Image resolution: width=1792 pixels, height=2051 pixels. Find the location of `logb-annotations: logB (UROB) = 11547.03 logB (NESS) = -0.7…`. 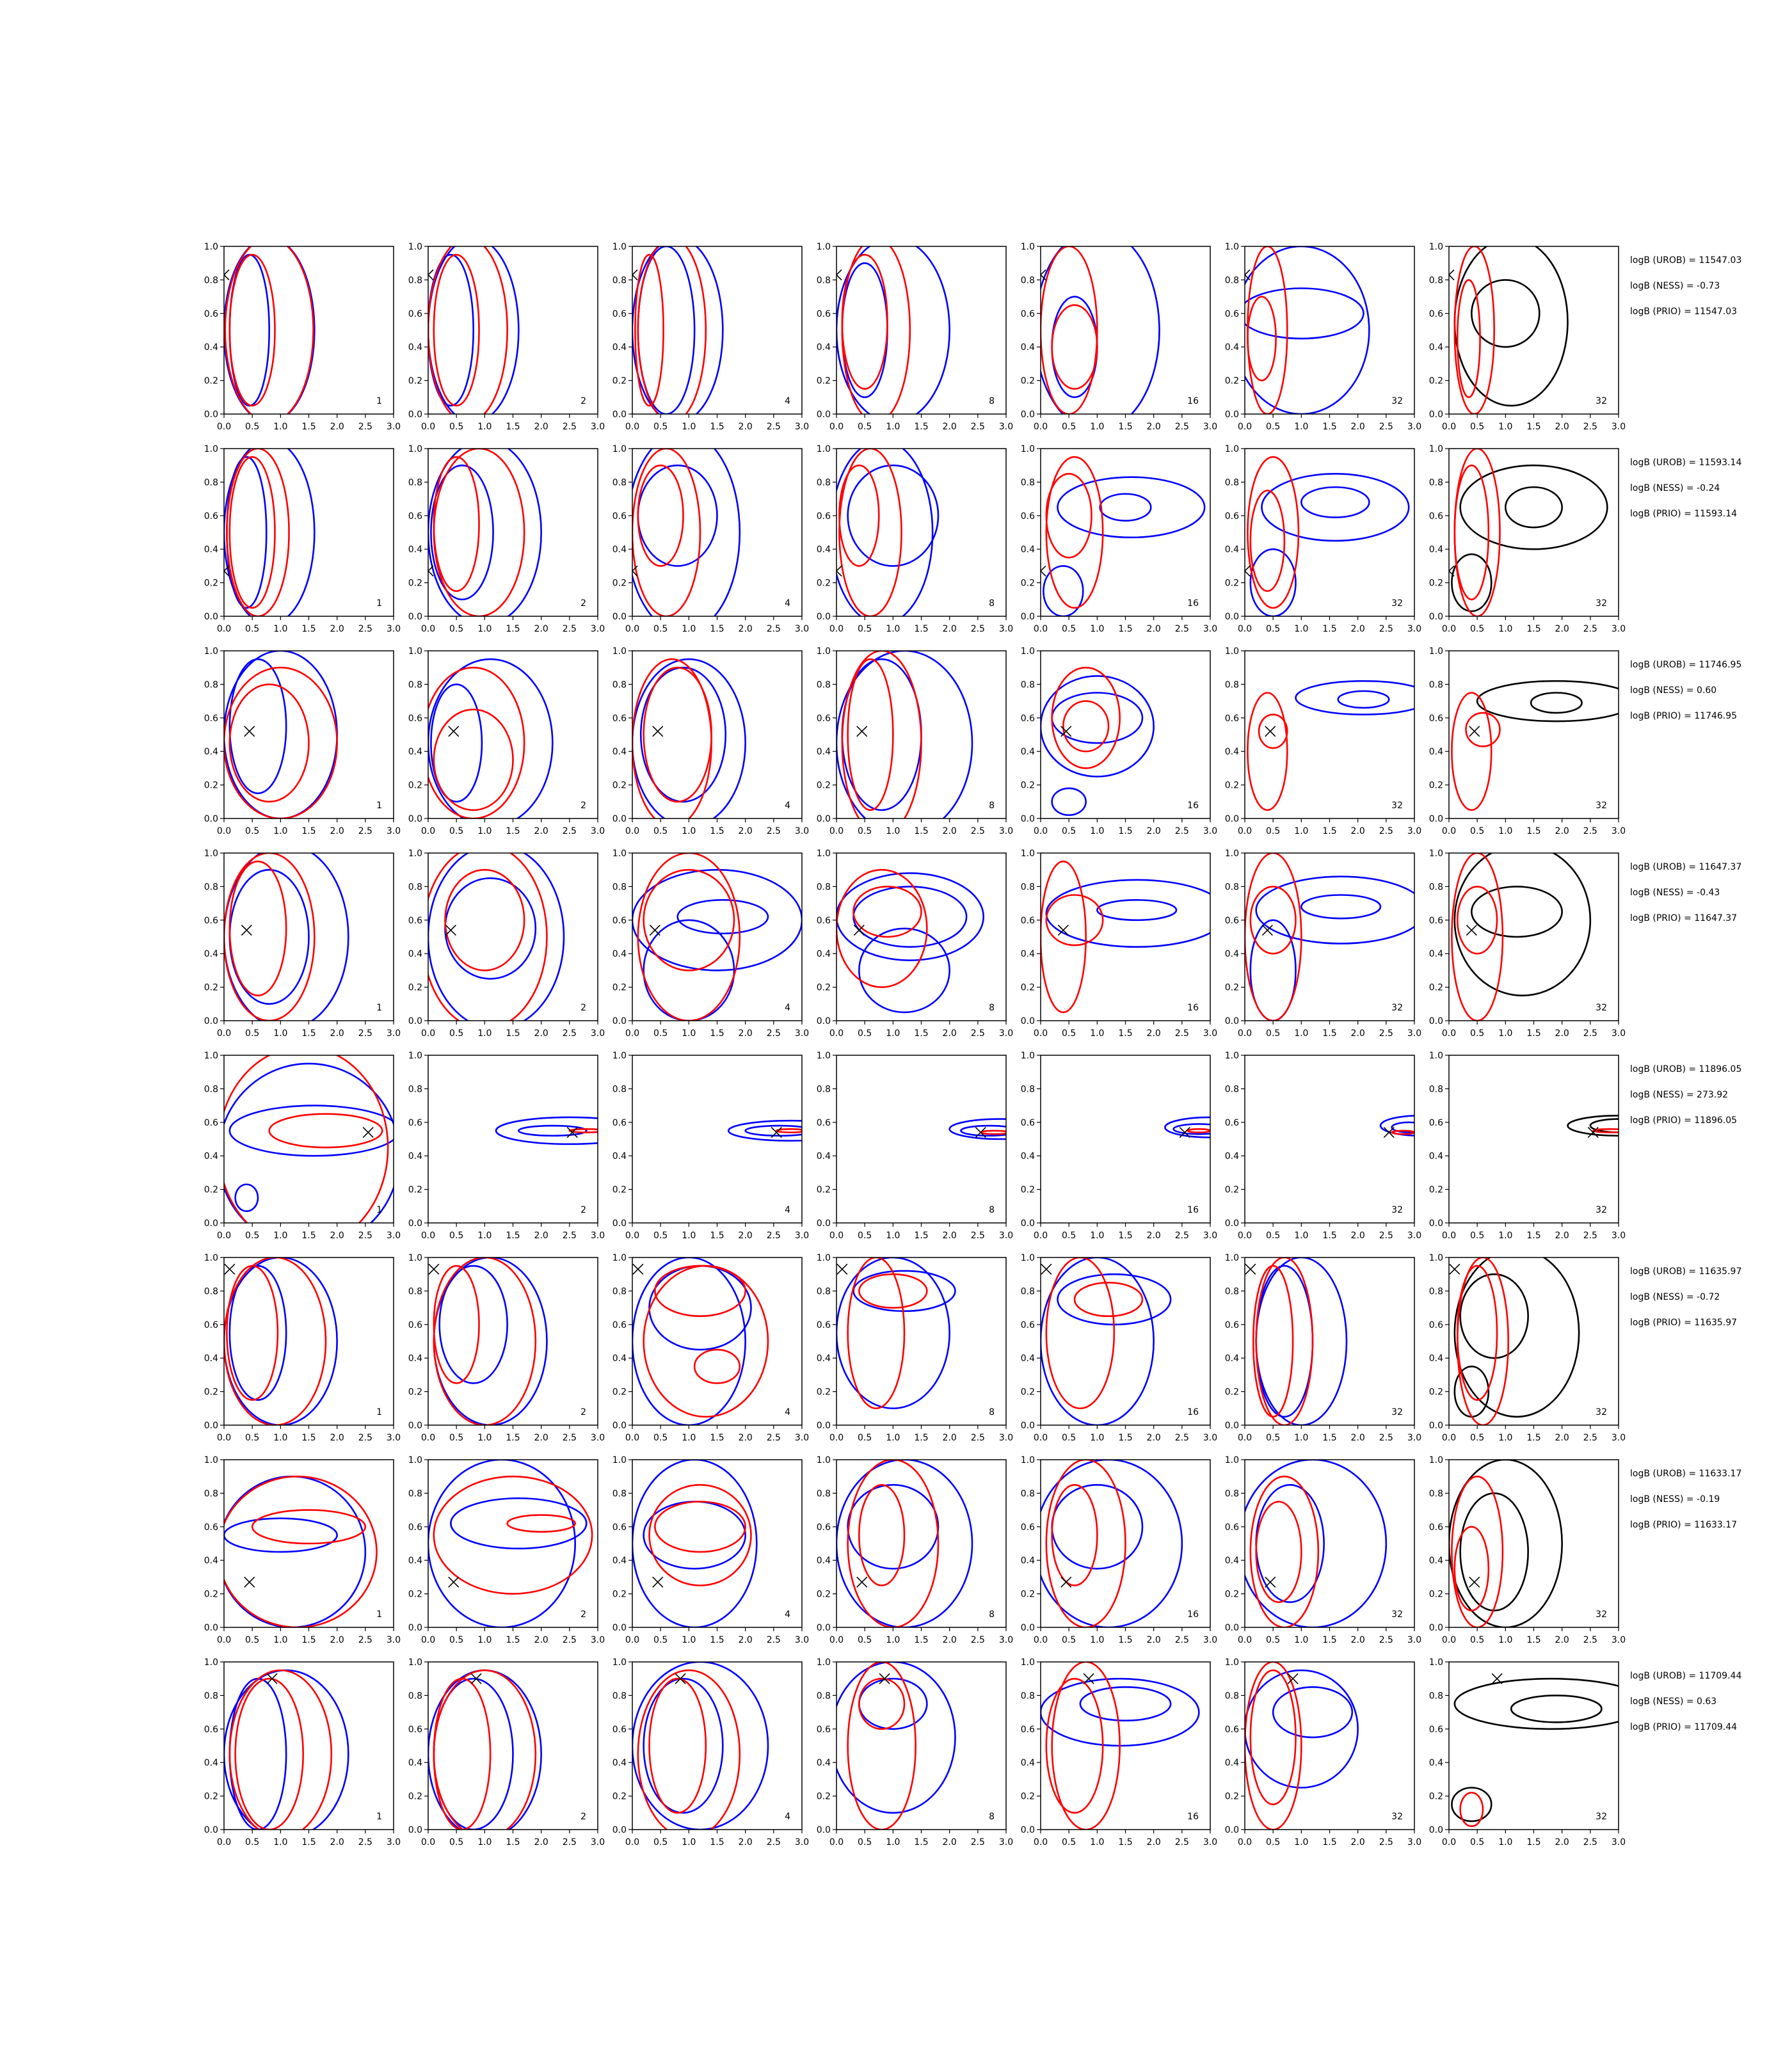

logb-annotations: logB (UROB) = 11547.03 logB (NESS) = -0.7… is located at coordinates (1685, 286).